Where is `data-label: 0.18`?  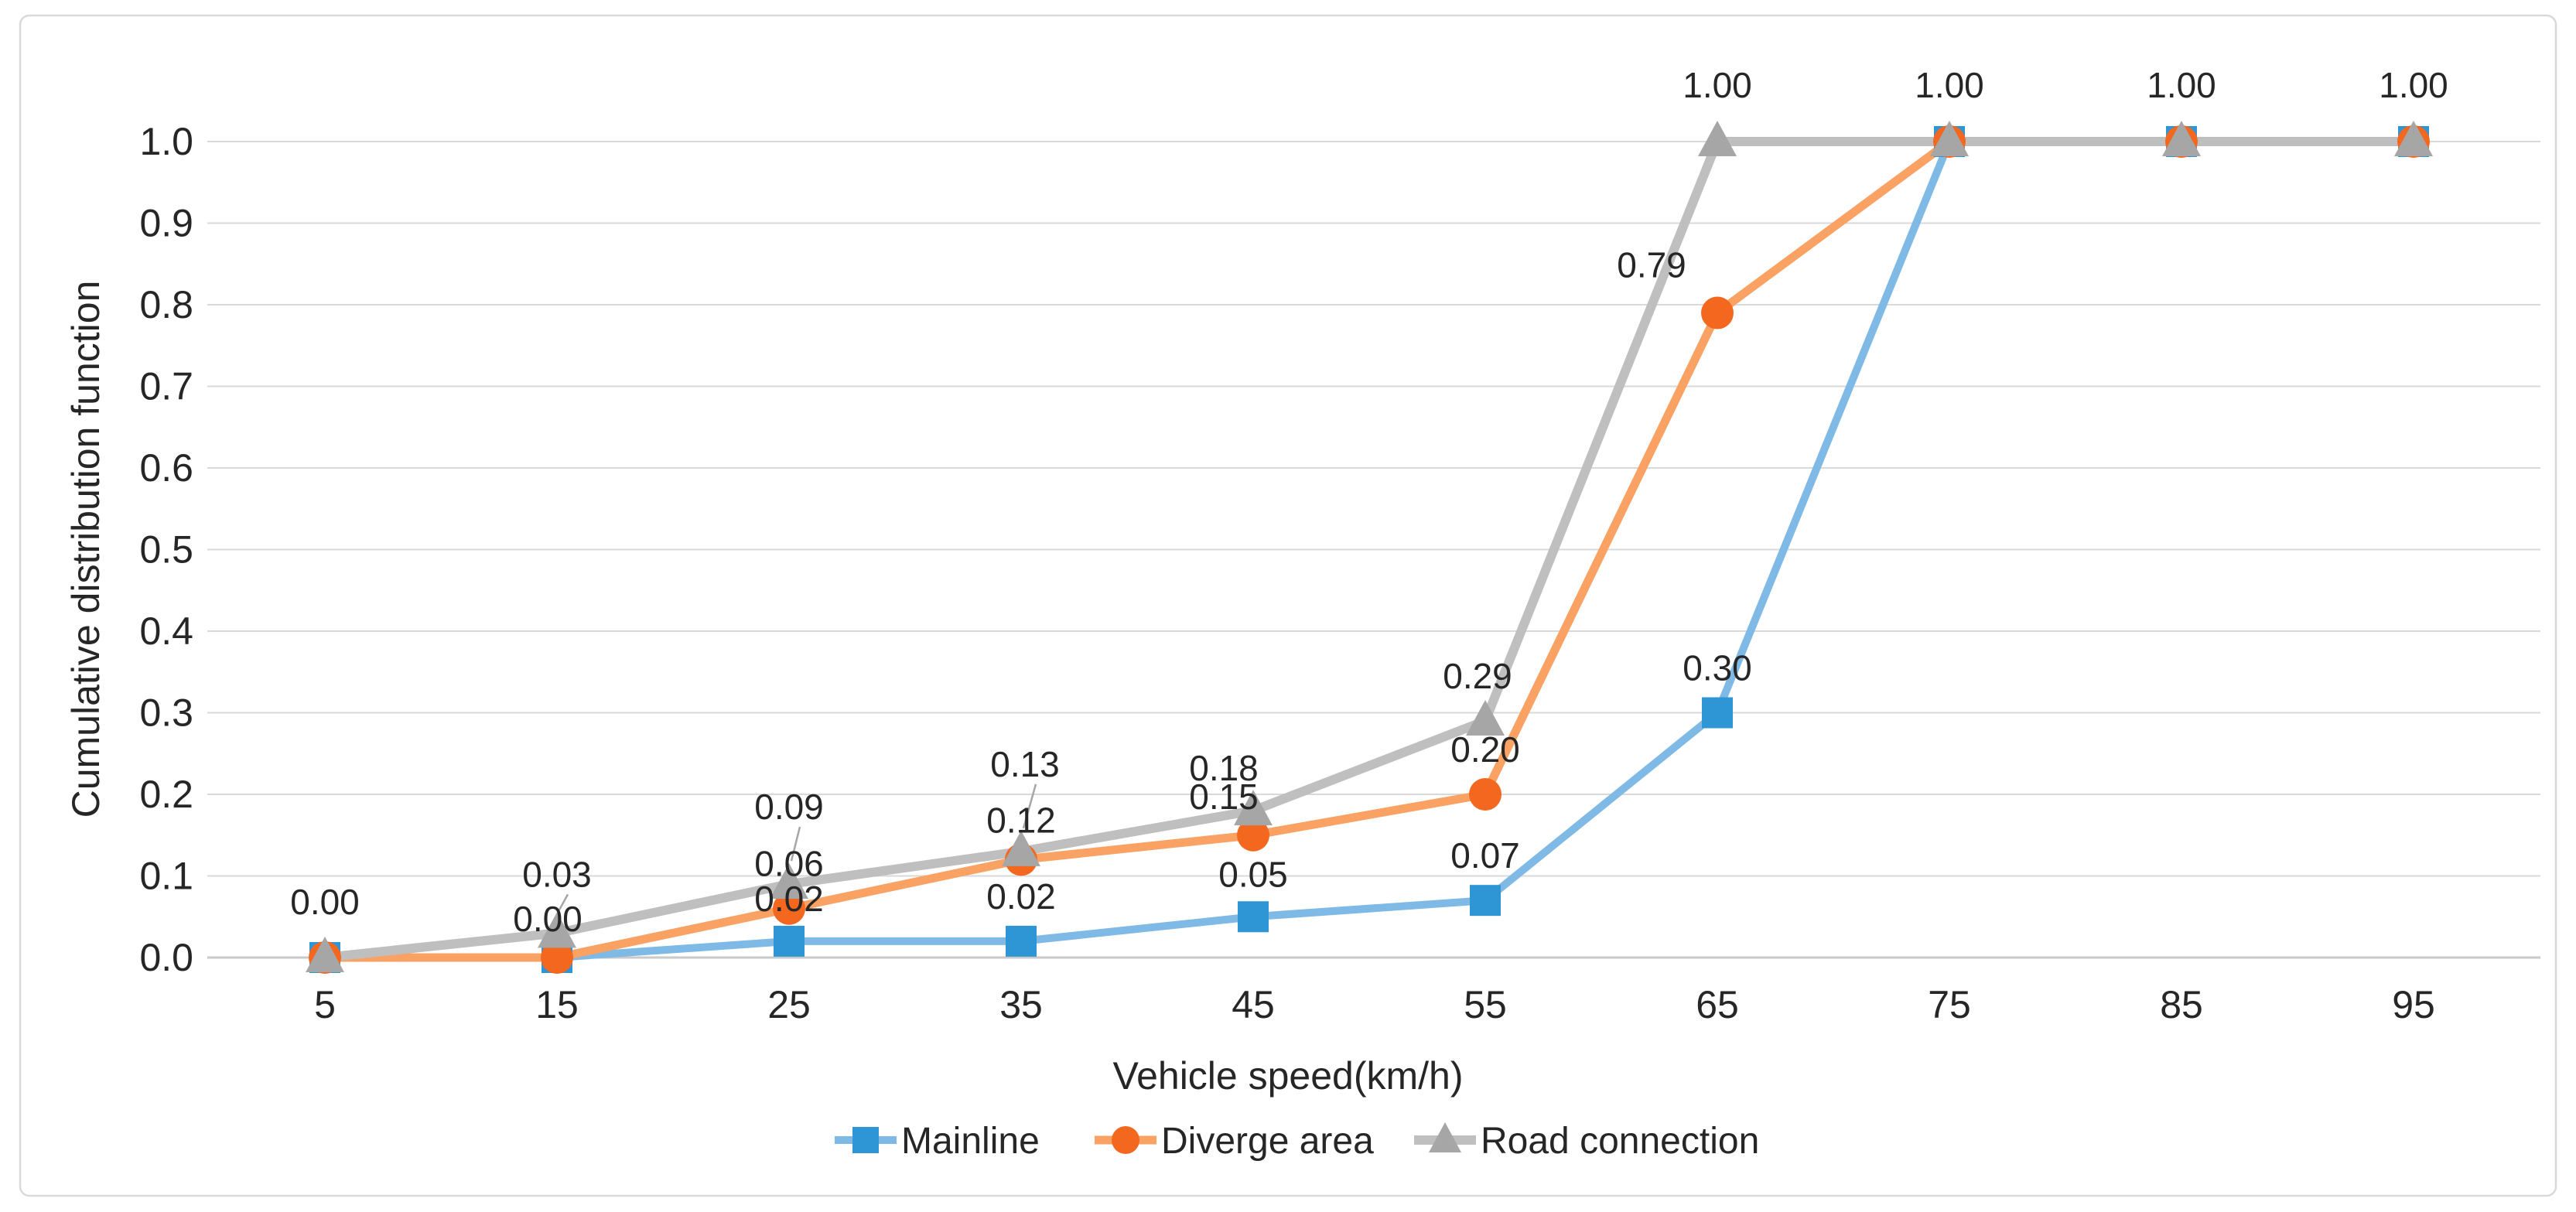 data-label: 0.18 is located at coordinates (1224, 768).